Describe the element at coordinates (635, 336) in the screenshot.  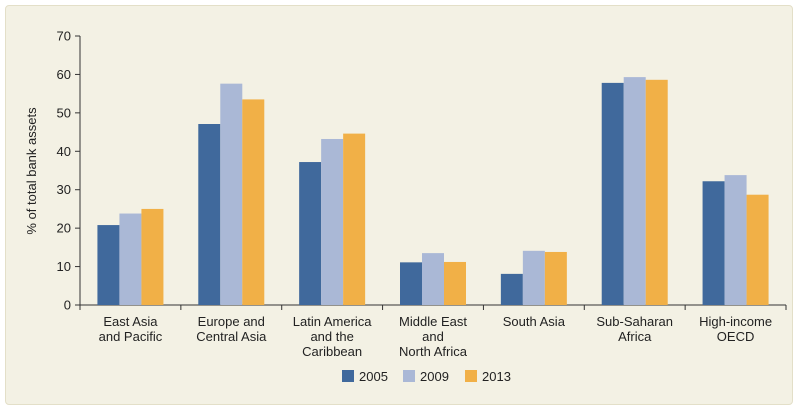
I see `x-category-label: Africa` at that location.